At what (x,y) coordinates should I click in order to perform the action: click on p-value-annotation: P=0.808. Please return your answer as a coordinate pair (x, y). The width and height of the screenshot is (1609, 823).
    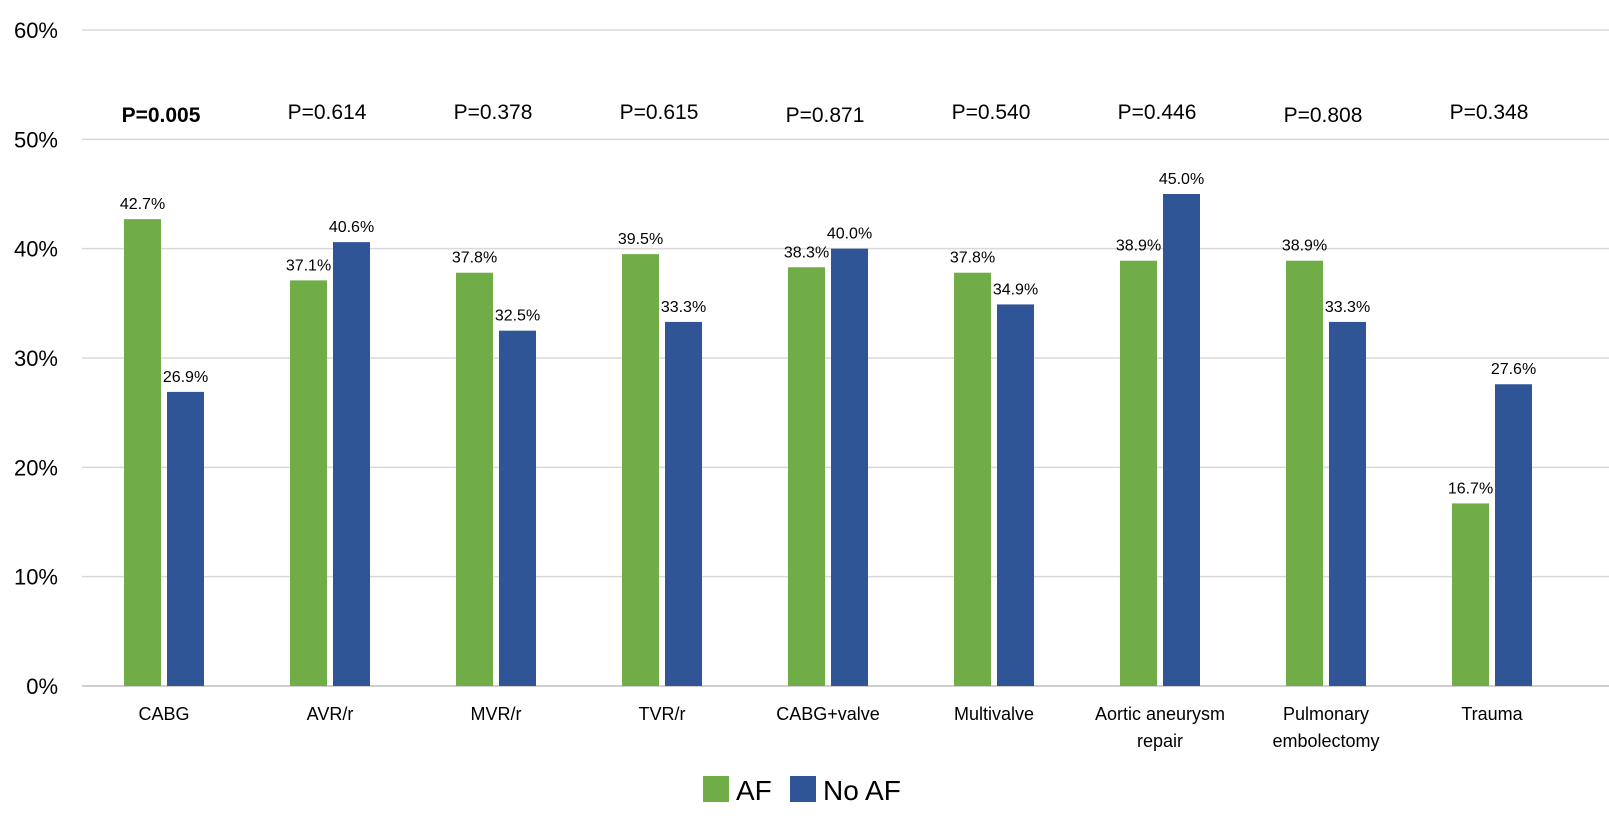
    Looking at the image, I should click on (1323, 115).